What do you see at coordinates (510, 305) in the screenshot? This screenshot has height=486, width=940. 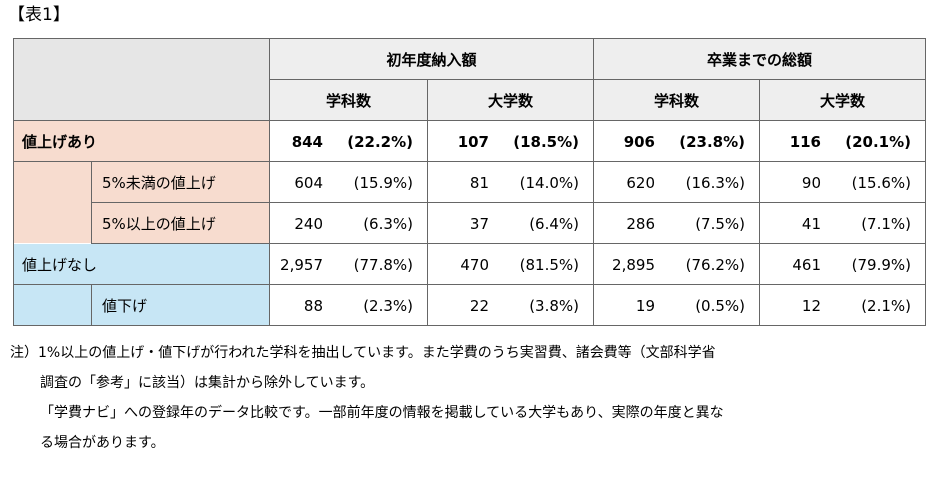 I see `table-cell: 22 (3.8%)` at bounding box center [510, 305].